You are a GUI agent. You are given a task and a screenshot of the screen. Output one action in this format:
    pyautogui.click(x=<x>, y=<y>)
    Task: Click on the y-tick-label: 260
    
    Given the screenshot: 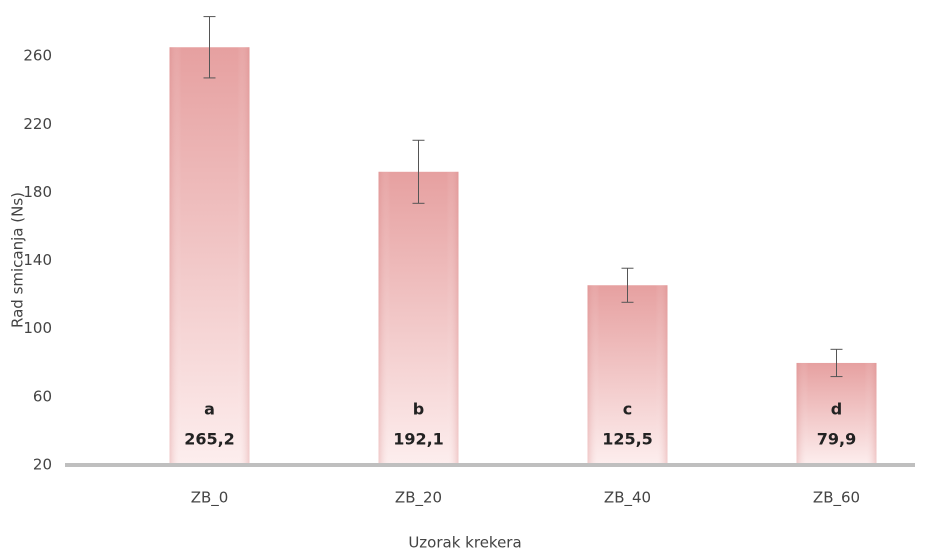 What is the action you would take?
    pyautogui.click(x=37, y=56)
    